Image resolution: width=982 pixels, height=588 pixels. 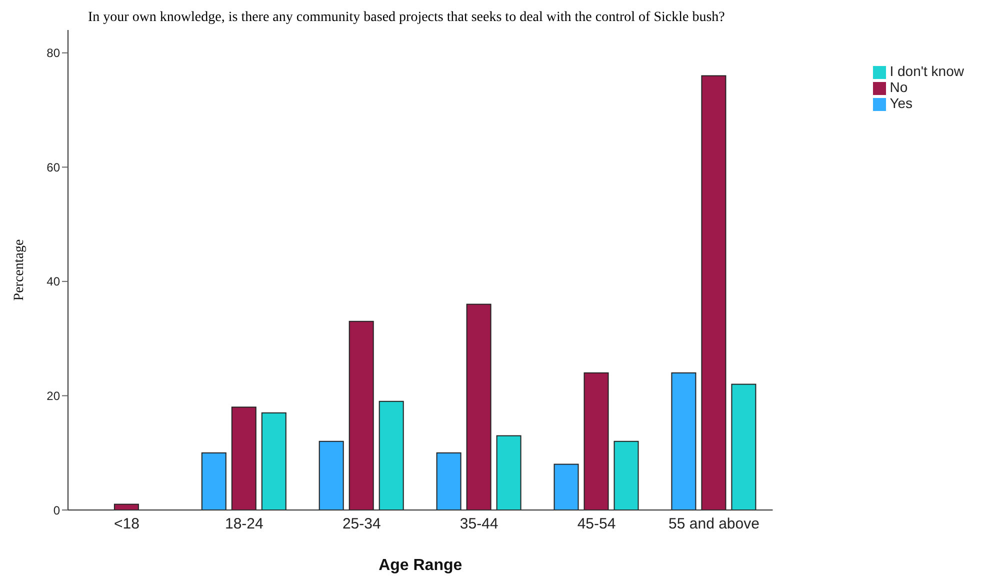 I want to click on y-tick-label: 60, so click(x=53, y=167).